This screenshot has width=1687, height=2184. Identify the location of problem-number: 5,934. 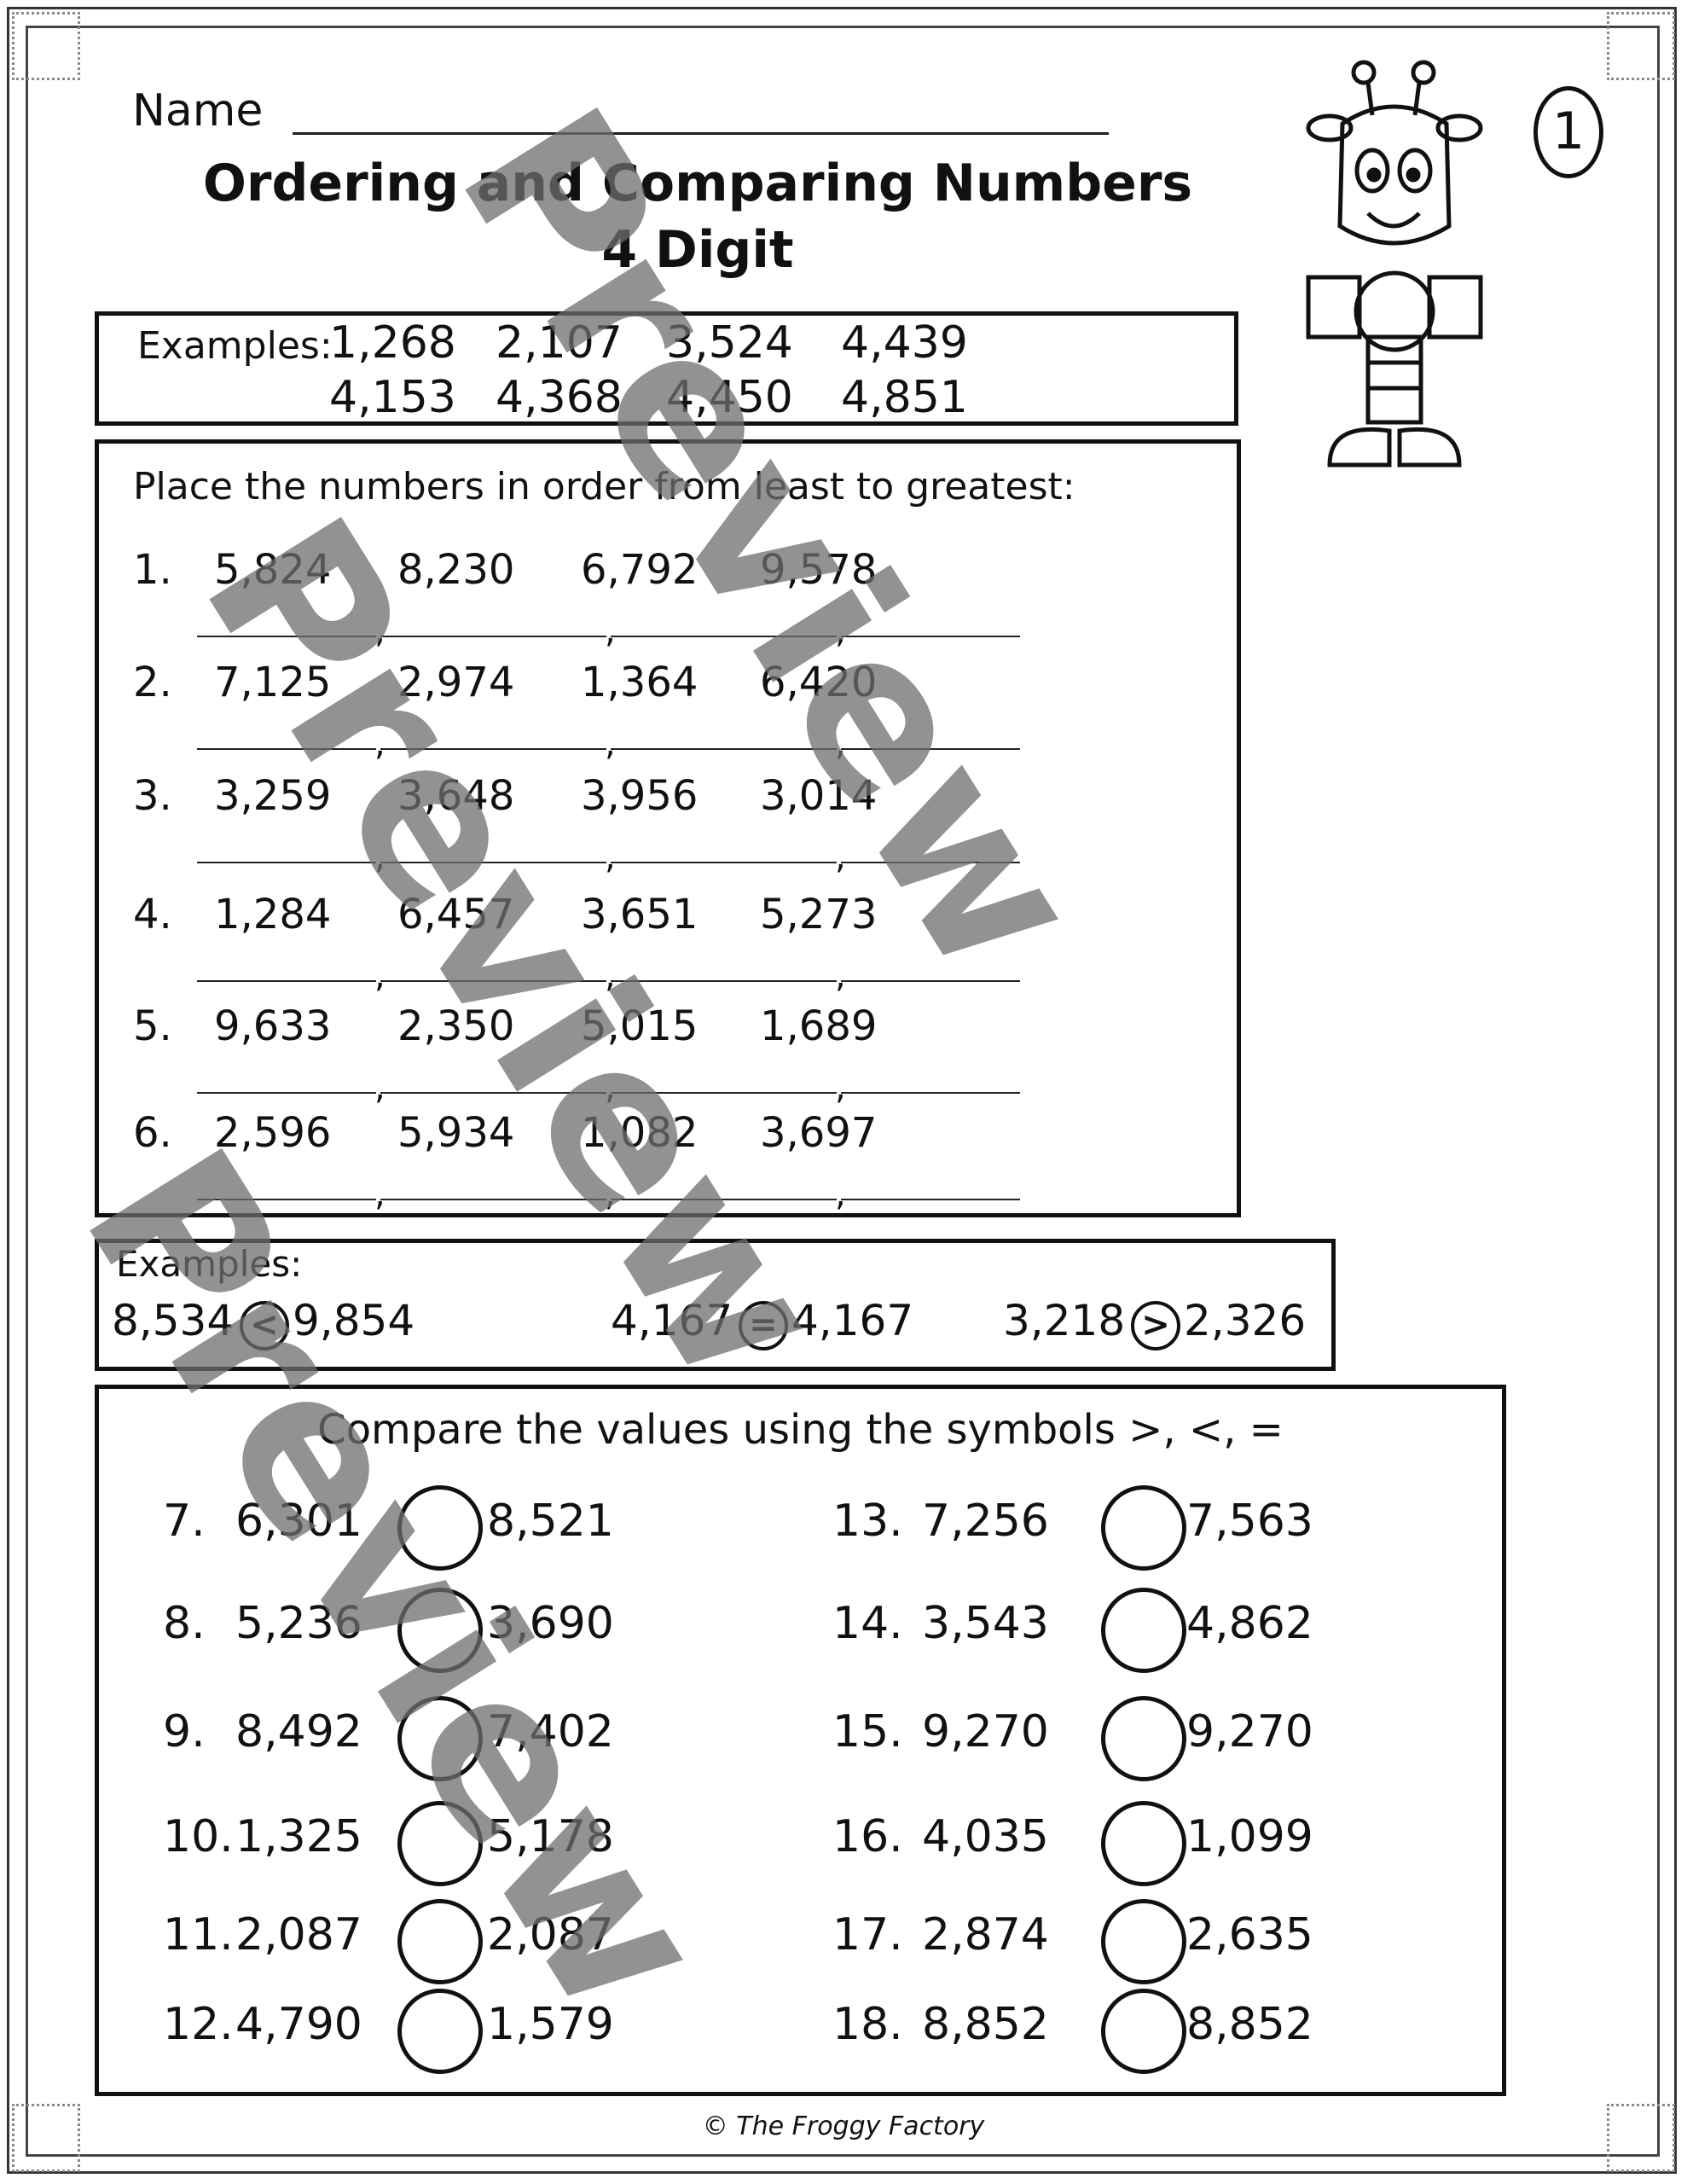
(456, 1133).